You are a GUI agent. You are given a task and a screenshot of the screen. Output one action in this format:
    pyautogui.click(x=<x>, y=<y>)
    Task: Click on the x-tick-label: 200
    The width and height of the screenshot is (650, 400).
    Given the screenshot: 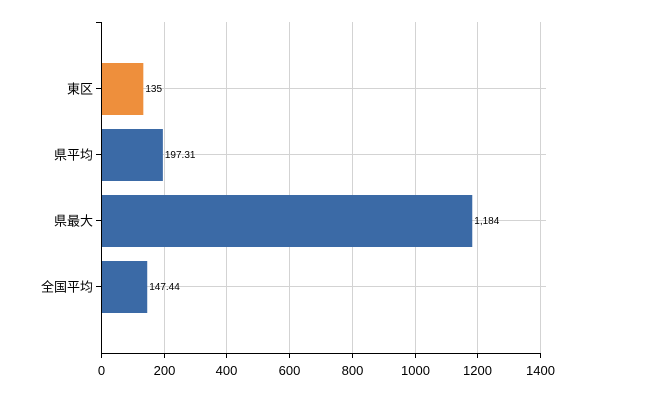 What is the action you would take?
    pyautogui.click(x=165, y=370)
    